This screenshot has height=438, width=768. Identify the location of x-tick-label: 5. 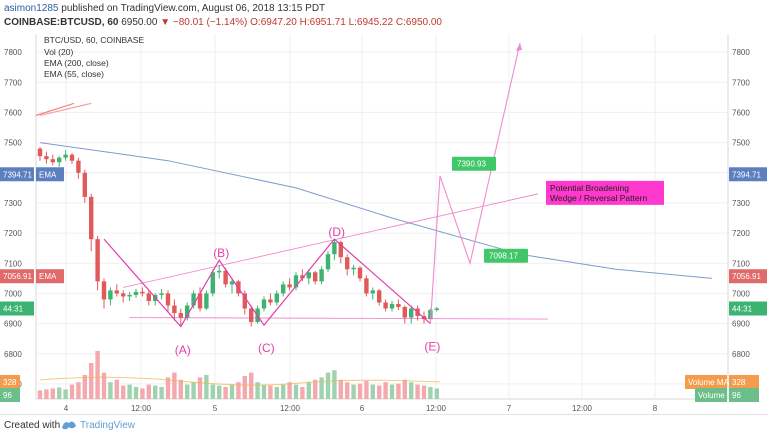
(215, 408).